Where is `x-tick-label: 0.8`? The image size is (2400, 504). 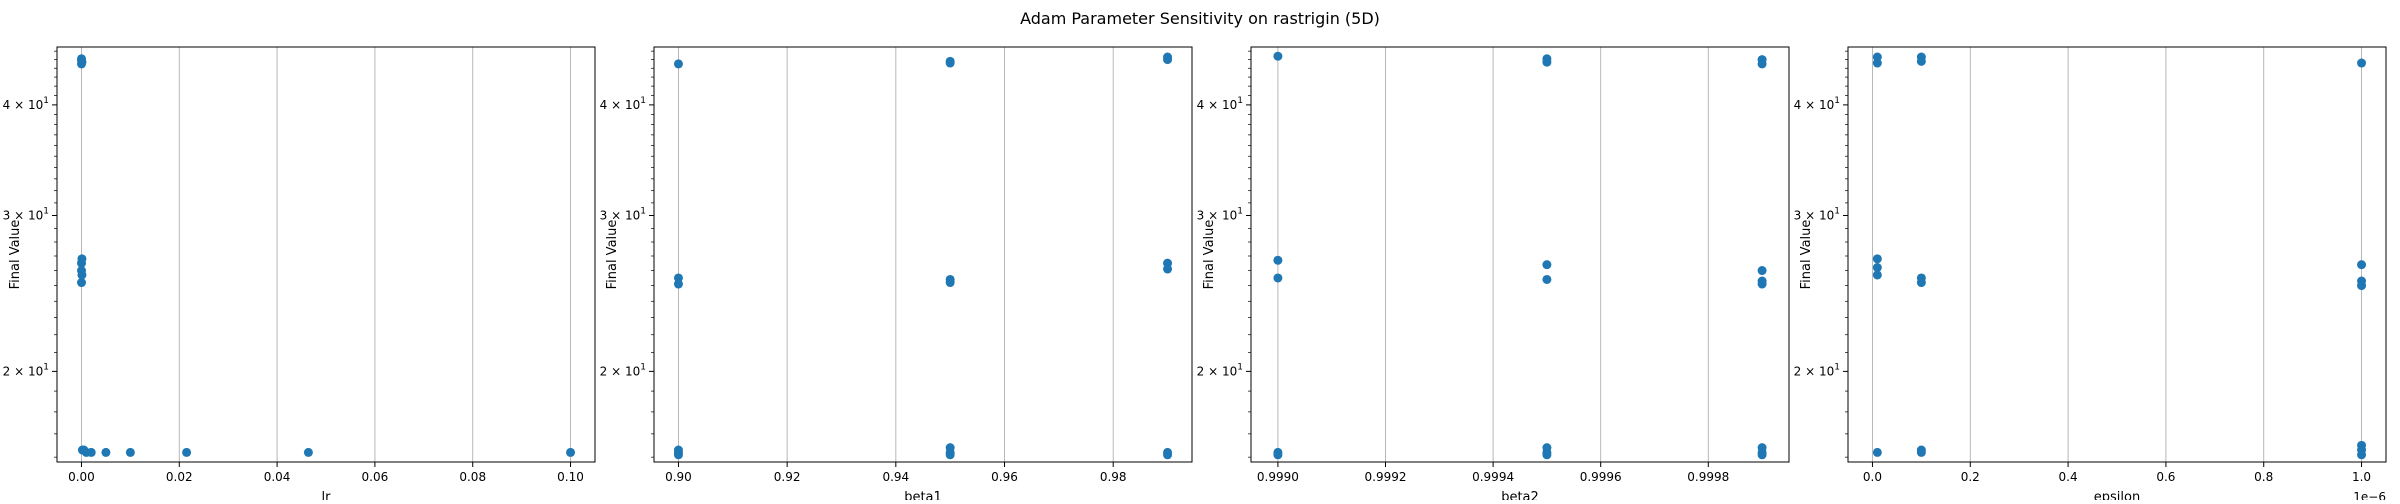 x-tick-label: 0.8 is located at coordinates (2263, 477).